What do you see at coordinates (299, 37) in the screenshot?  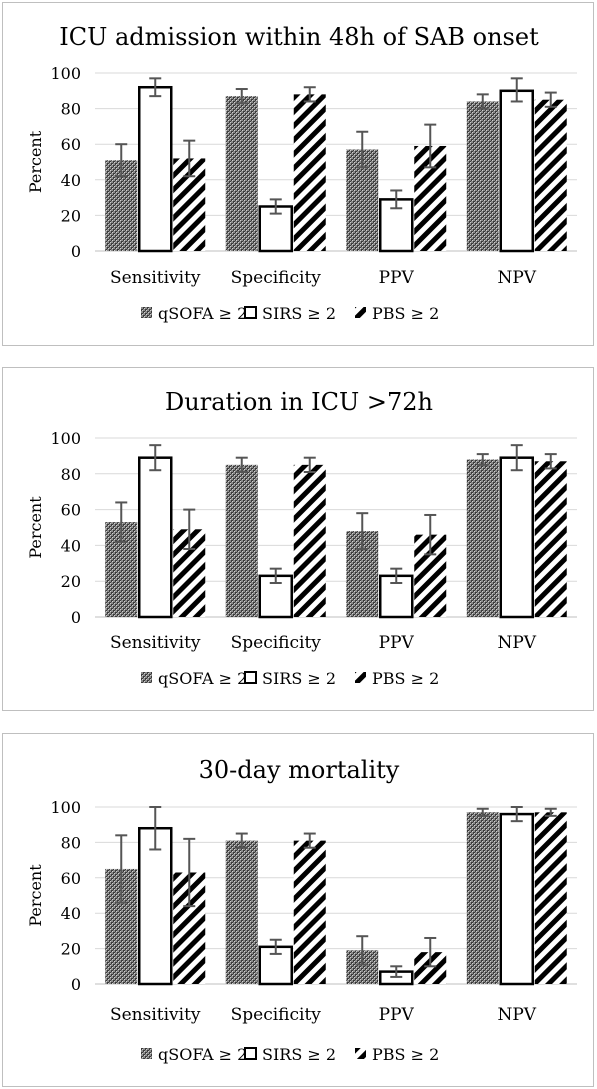 I see `chart-title-icu-admission-within-48h-of-sab-onset: ICU admission within 48h of SAB onset` at bounding box center [299, 37].